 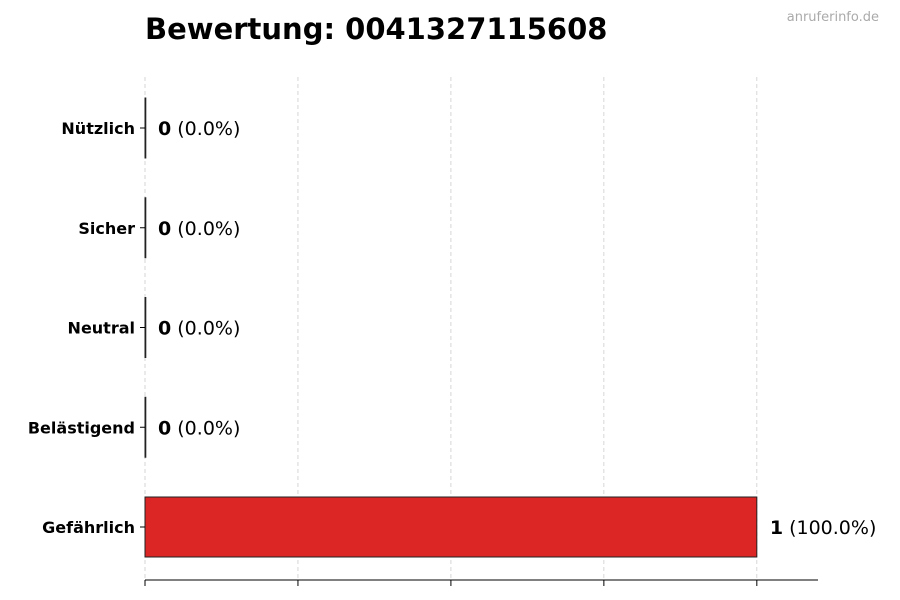 I want to click on category-label: Belästigend, so click(x=81, y=427).